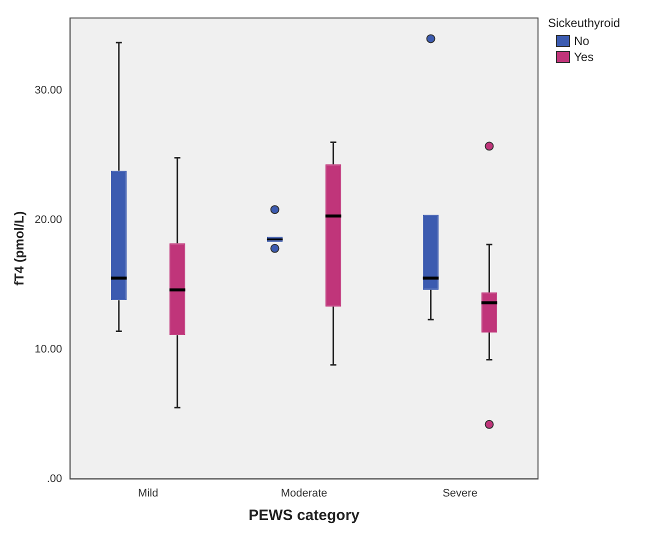  Describe the element at coordinates (585, 23) in the screenshot. I see `legend-title: Sickeuthyroid` at that location.